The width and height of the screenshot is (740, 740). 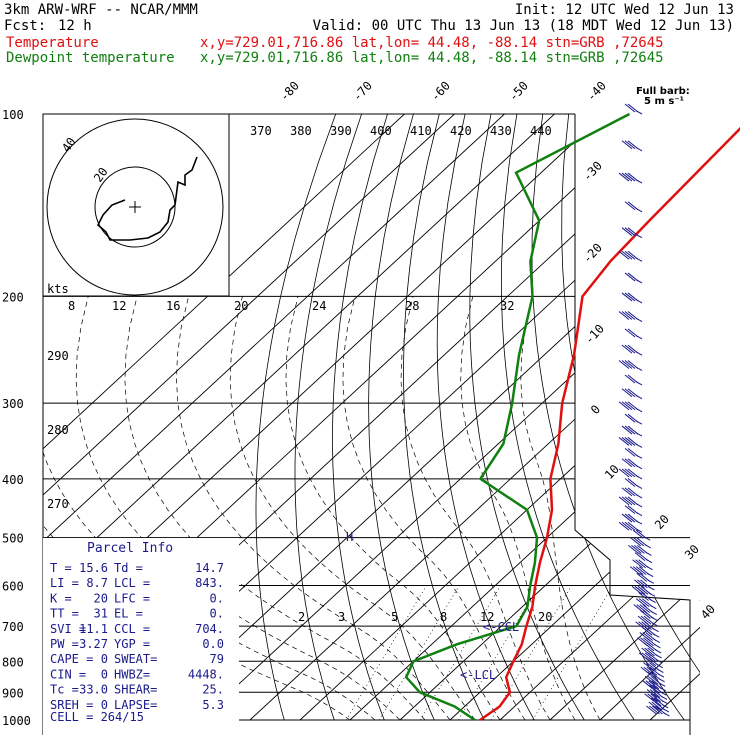 I want to click on theta-label: 390, so click(x=341, y=131).